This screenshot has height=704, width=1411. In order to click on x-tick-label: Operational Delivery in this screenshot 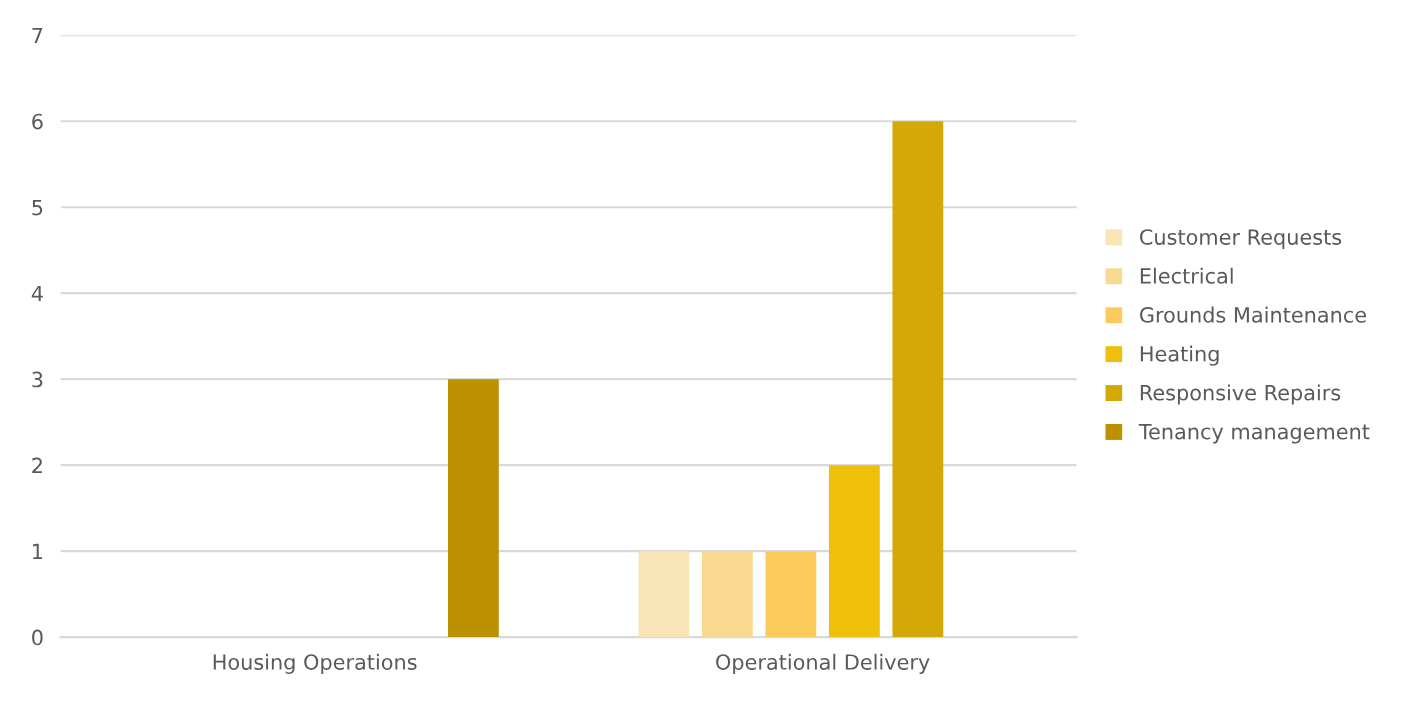, I will do `click(823, 663)`.